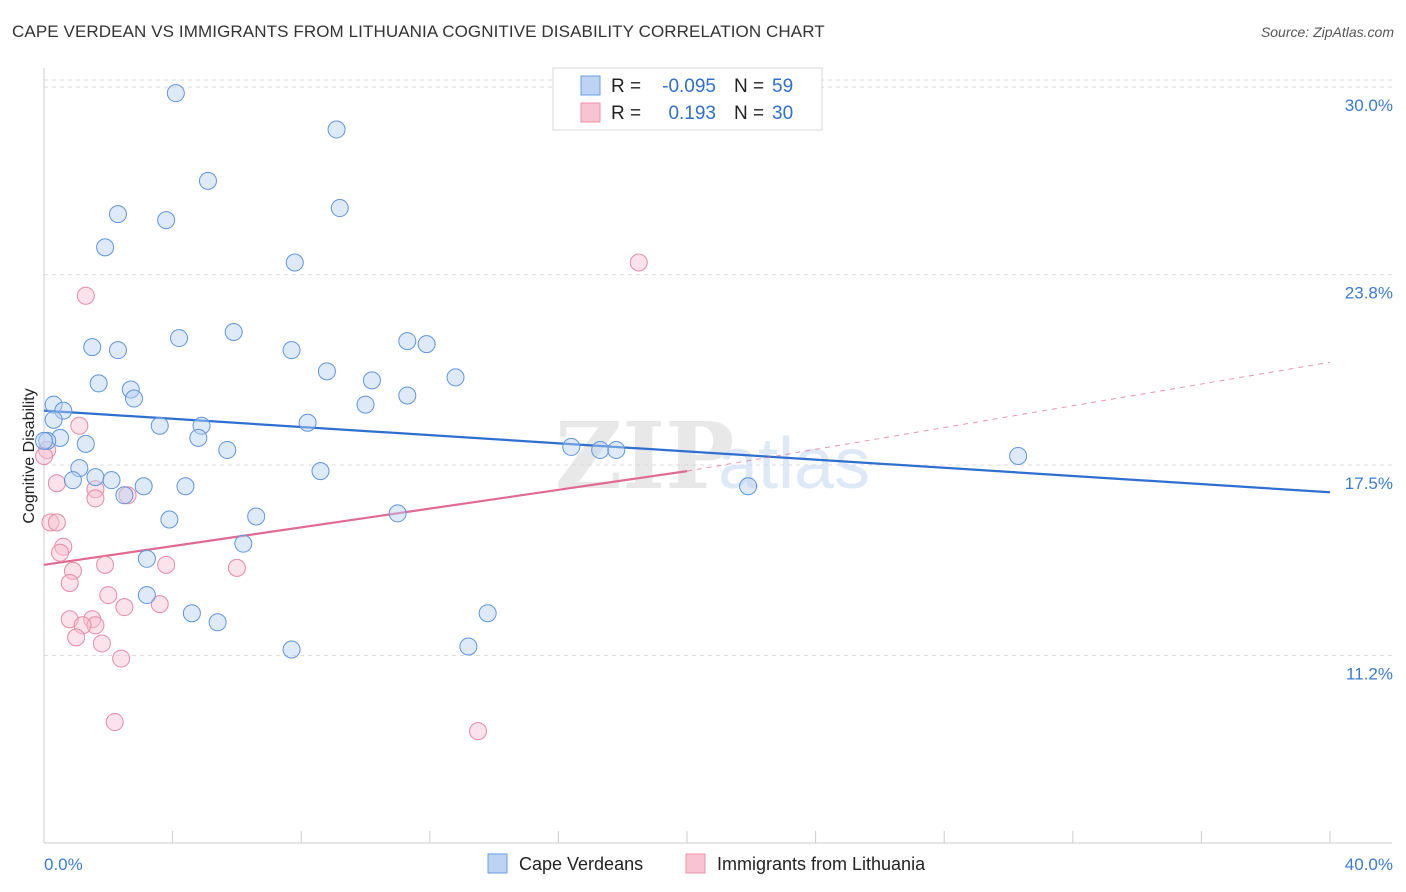  What do you see at coordinates (626, 113) in the screenshot?
I see `legend-r-label-2: R =` at bounding box center [626, 113].